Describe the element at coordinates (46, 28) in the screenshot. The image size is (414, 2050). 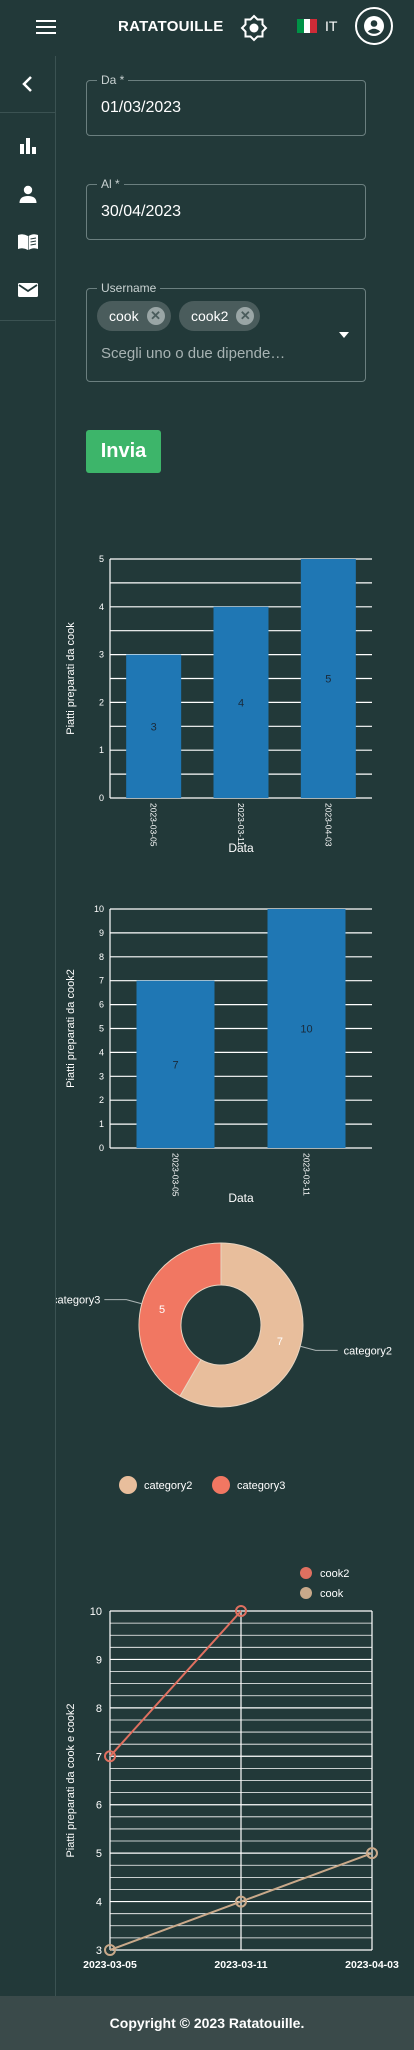
I see `hamburger-menu-icon` at that location.